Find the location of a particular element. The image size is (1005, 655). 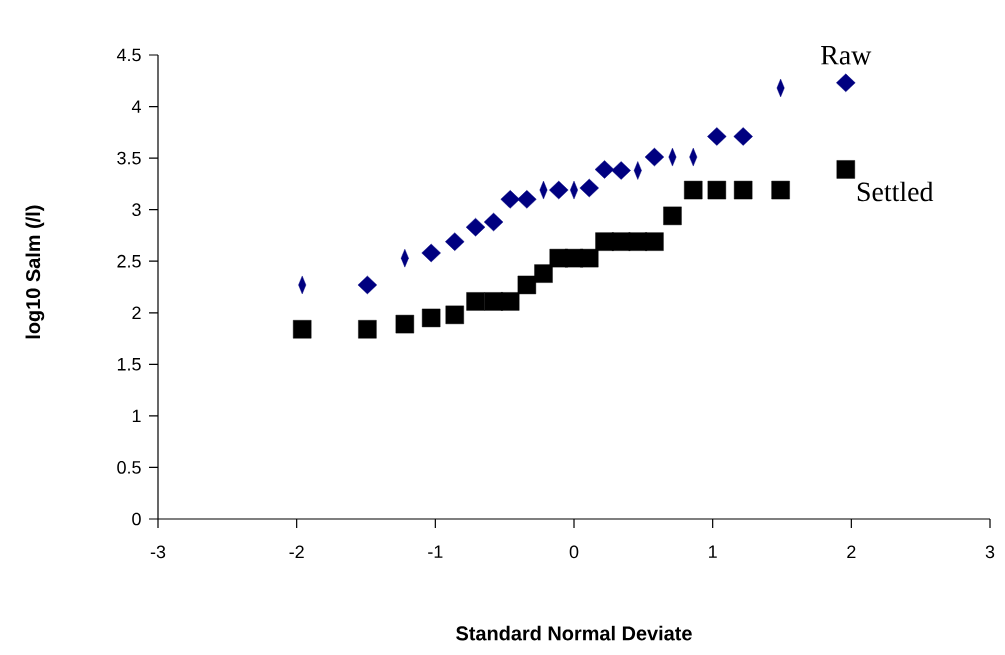

x-tick-label: 0 is located at coordinates (574, 552).